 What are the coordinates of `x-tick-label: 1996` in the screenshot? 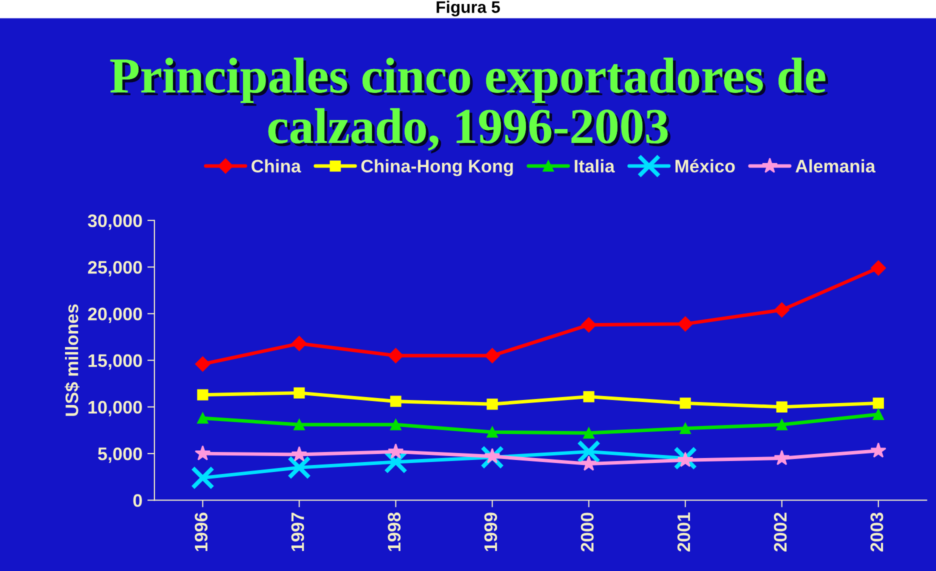 It's located at (201, 532).